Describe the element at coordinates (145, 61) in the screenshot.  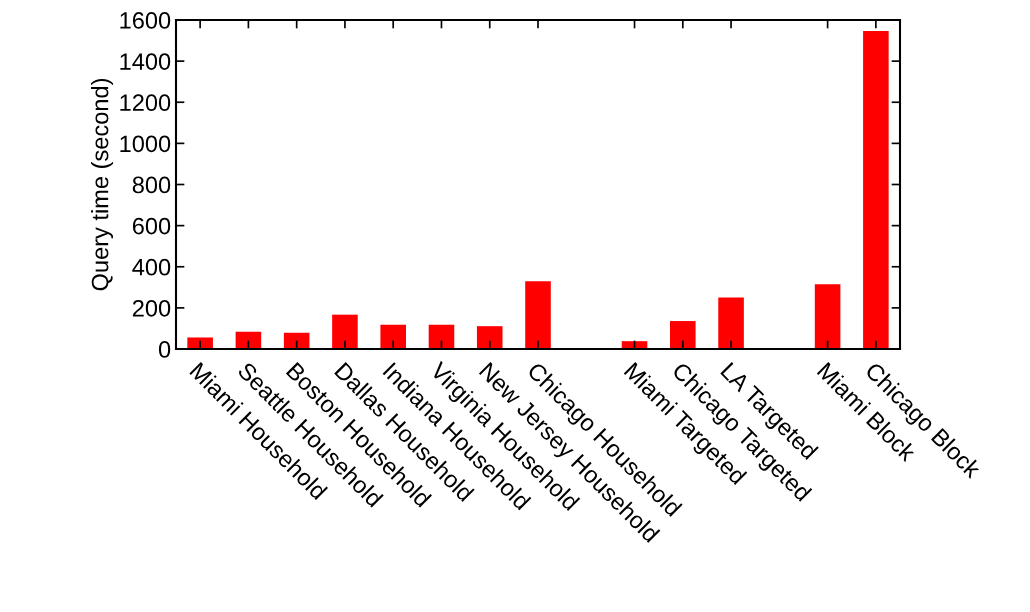
I see `y-tick-label: 1400` at that location.